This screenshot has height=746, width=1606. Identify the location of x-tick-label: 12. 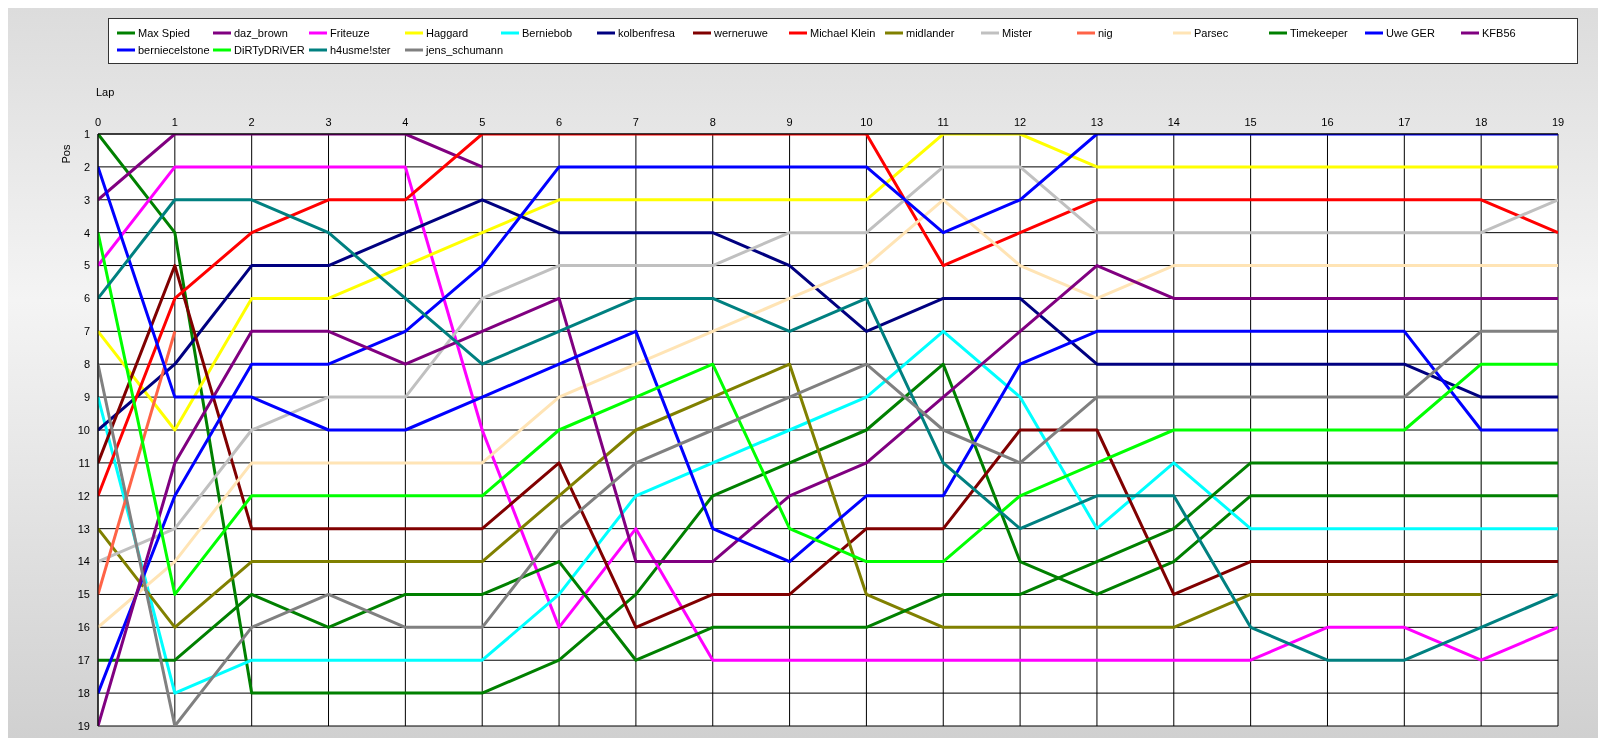
(1020, 122).